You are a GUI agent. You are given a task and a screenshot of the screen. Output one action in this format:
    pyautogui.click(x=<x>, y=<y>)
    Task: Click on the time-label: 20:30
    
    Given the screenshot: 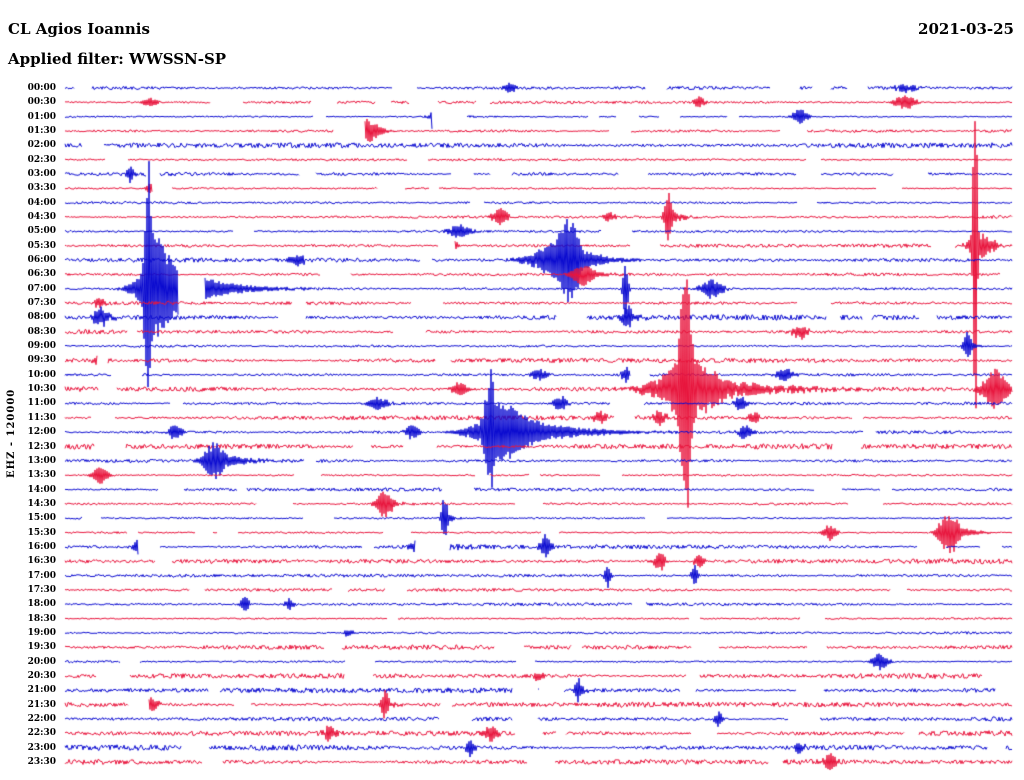 What is the action you would take?
    pyautogui.click(x=41, y=675)
    